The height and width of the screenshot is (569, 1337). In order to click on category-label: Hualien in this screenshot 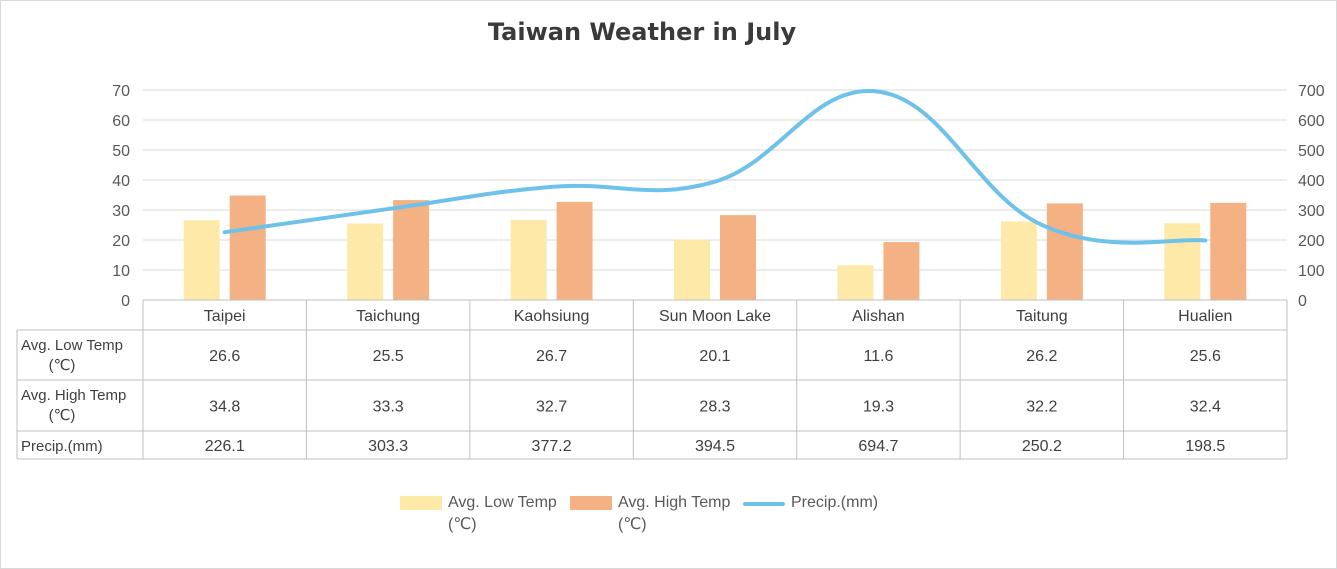, I will do `click(1205, 316)`.